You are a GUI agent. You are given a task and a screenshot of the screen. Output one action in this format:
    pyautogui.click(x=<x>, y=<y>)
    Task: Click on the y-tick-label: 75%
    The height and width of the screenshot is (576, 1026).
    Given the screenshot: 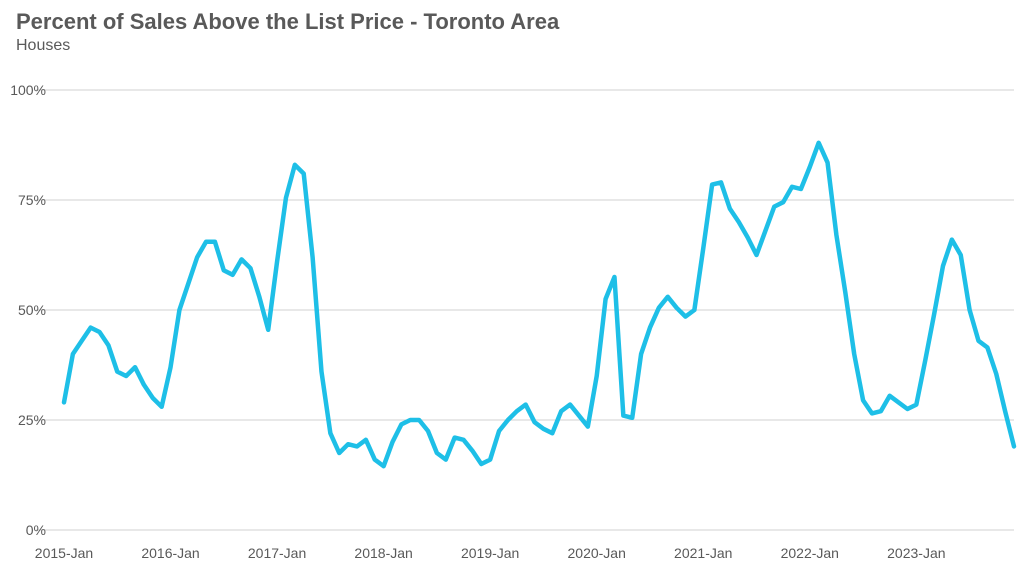 What is the action you would take?
    pyautogui.click(x=32, y=200)
    